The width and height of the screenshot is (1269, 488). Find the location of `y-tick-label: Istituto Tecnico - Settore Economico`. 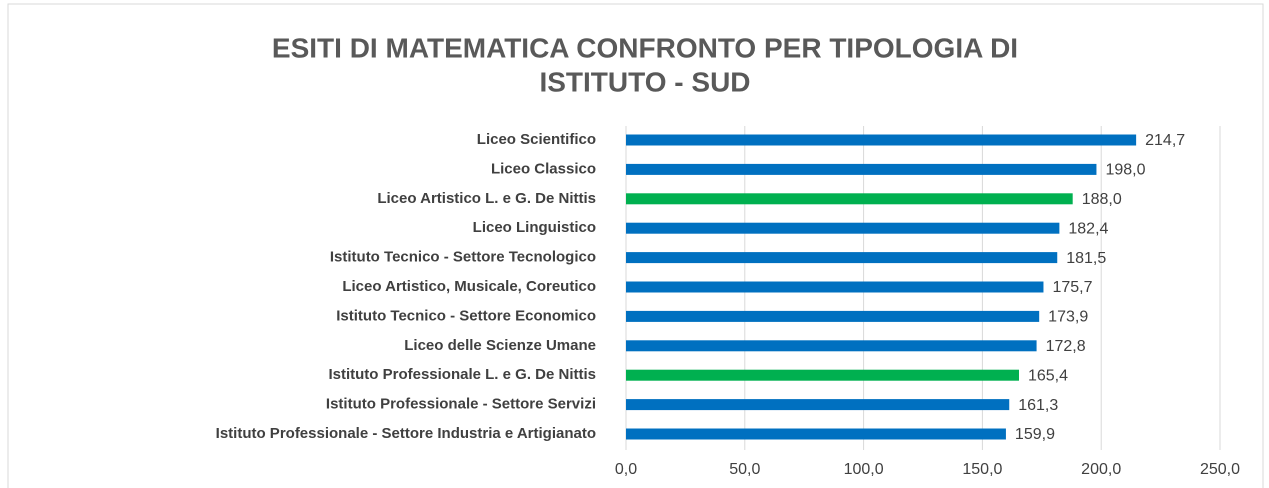

y-tick-label: Istituto Tecnico - Settore Economico is located at coordinates (466, 315).